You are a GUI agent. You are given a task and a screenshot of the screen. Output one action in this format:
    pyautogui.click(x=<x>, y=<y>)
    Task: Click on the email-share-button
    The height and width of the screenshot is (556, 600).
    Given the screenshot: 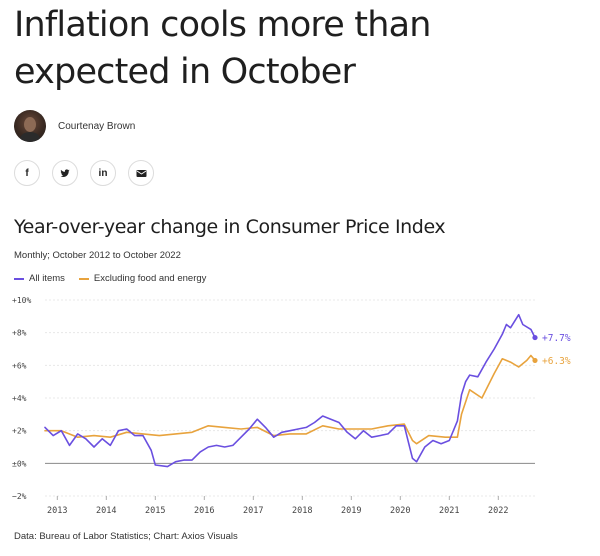 What is the action you would take?
    pyautogui.click(x=141, y=173)
    